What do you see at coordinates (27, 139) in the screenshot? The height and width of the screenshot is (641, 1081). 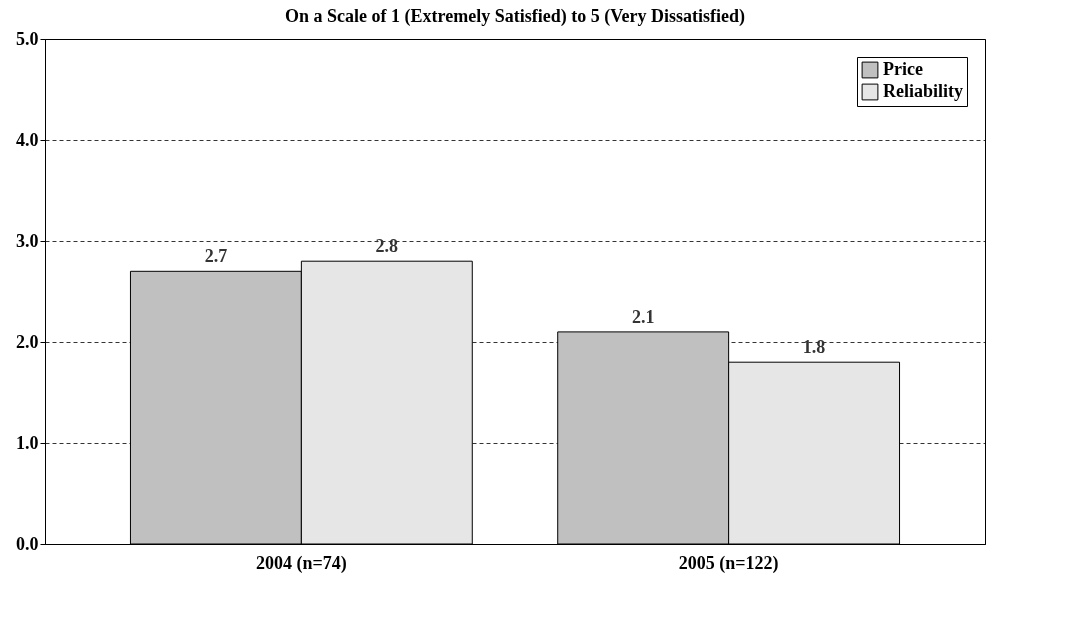 I see `y-tick-label: 4.0` at bounding box center [27, 139].